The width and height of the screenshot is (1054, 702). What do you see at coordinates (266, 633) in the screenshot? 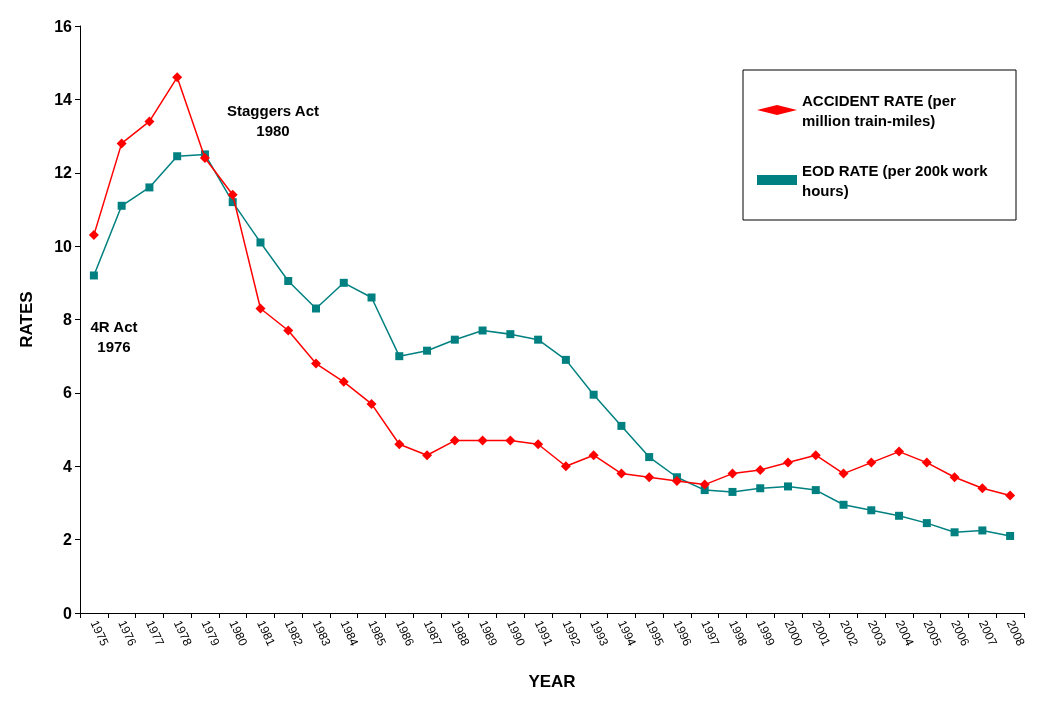
I see `x-tick-label: 1981` at bounding box center [266, 633].